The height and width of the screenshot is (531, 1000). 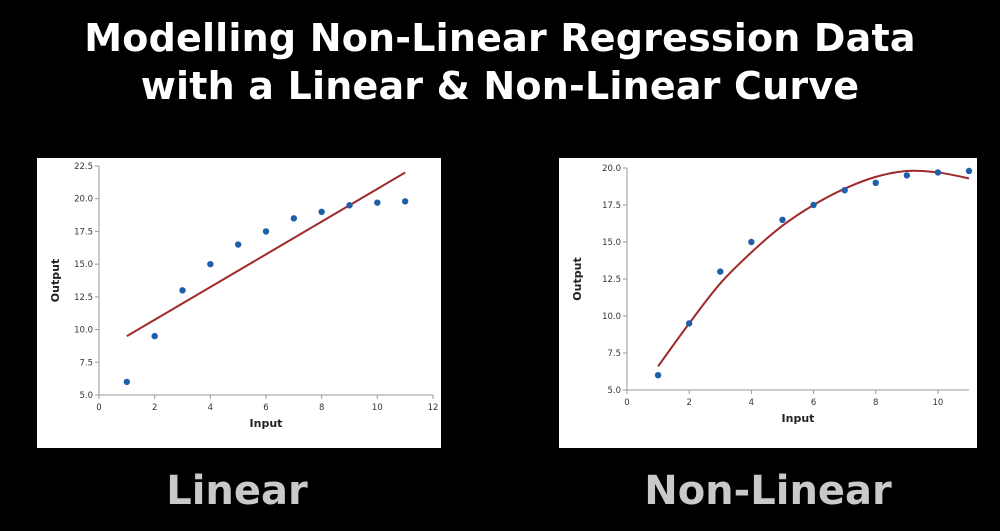 I want to click on title-line-2: with a Linear & Non-Linear Curve, so click(x=500, y=86).